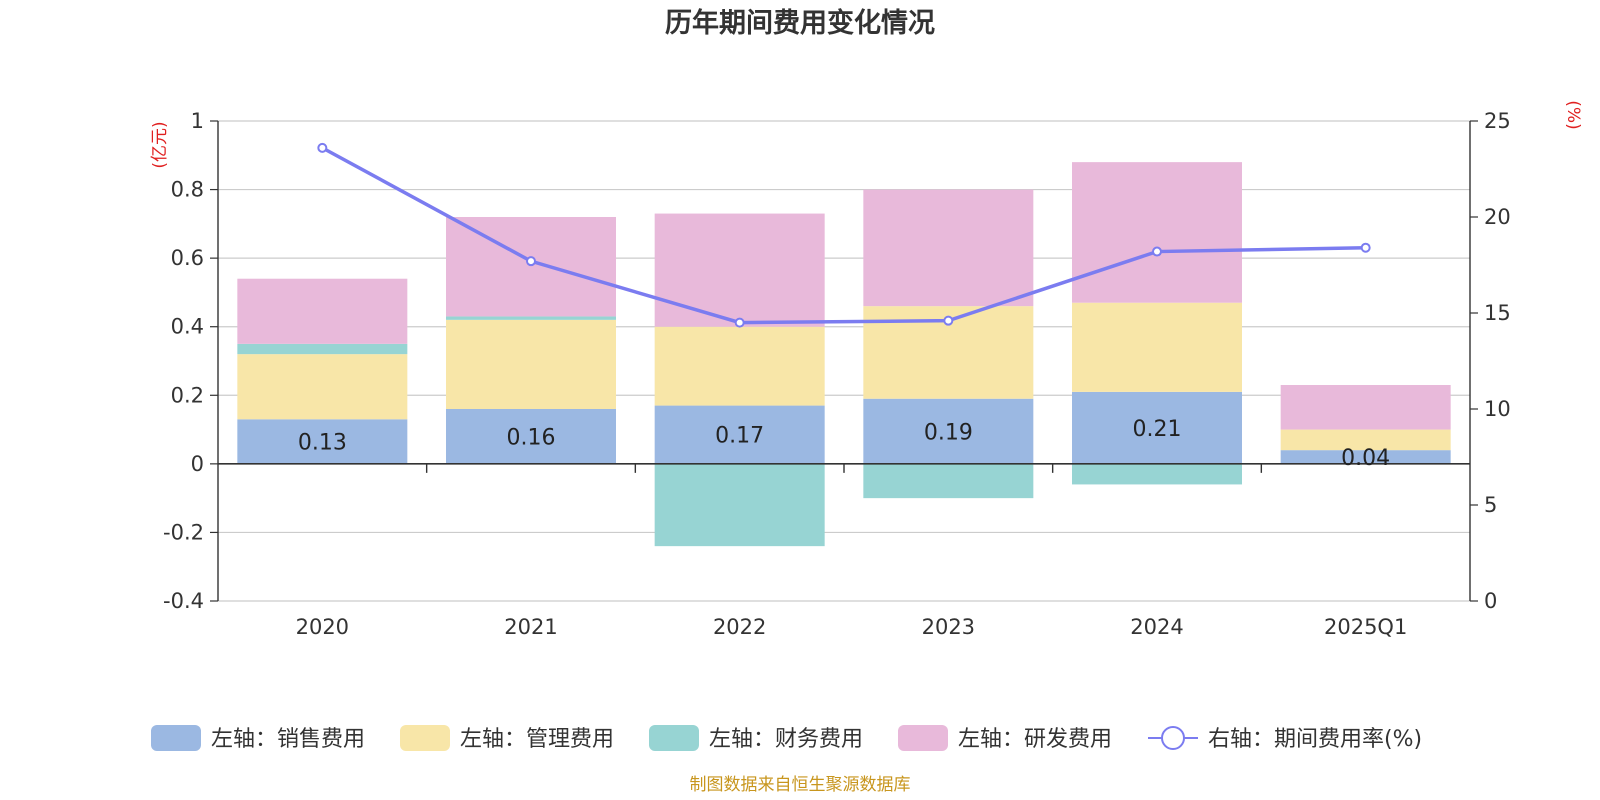  Describe the element at coordinates (948, 320) in the screenshot. I see `rate-point-2023` at that location.